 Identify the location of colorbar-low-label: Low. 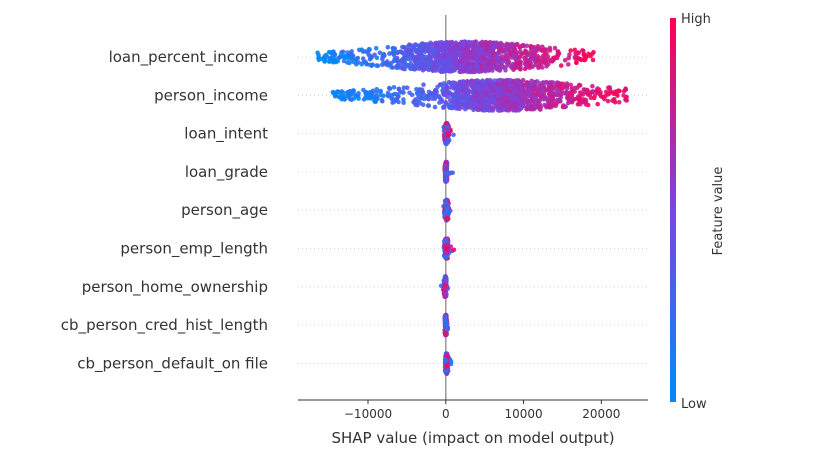
(694, 404).